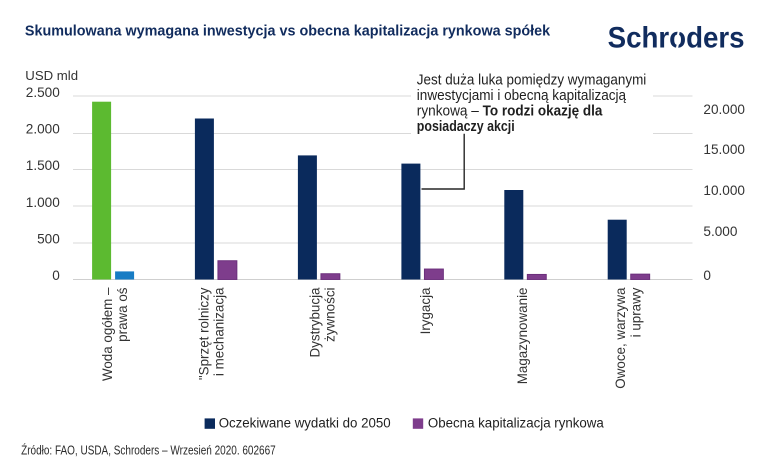 Image resolution: width=770 pixels, height=475 pixels. I want to click on svg-text: posiadaczy akcji, so click(466, 126).